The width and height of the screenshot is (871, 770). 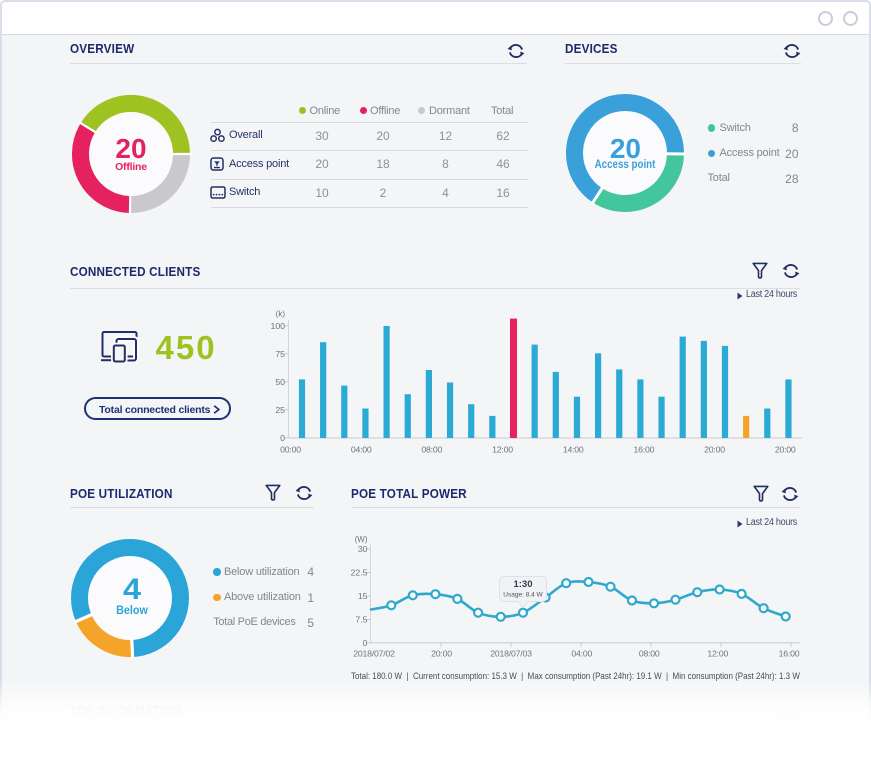 I want to click on svg-text: 15, so click(x=363, y=596).